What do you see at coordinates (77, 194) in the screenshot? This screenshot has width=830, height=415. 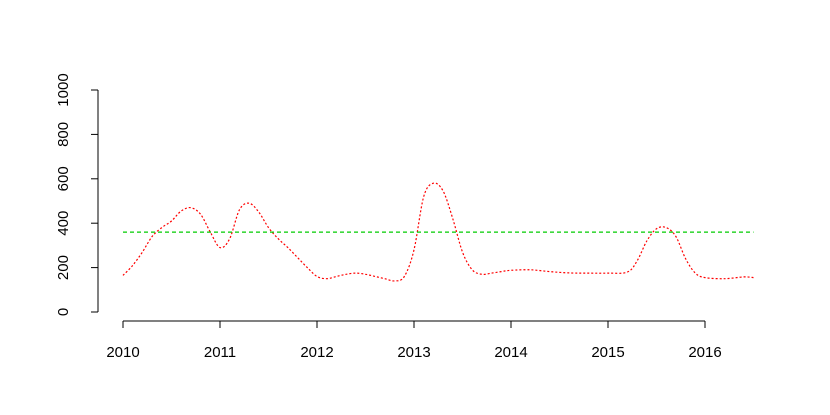 I see `y-axis: 0 200 400 600 800 1000` at bounding box center [77, 194].